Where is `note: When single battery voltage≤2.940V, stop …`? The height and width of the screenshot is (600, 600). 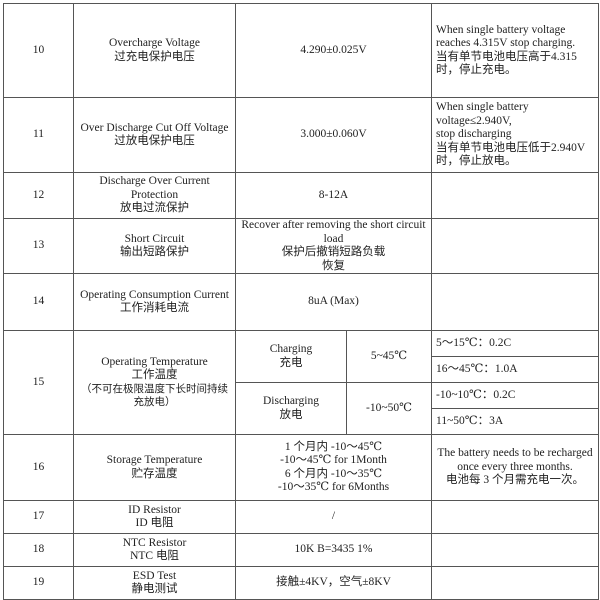 note: When single battery voltage≤2.940V, stop … is located at coordinates (515, 135).